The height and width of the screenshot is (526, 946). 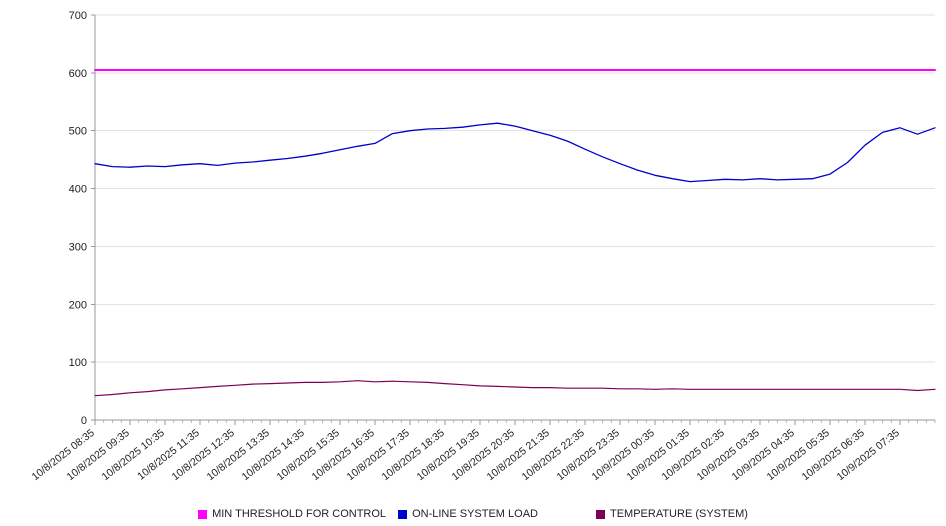 What do you see at coordinates (868, 455) in the screenshot?
I see `x-tick-label: 10/9/2025 07:35` at bounding box center [868, 455].